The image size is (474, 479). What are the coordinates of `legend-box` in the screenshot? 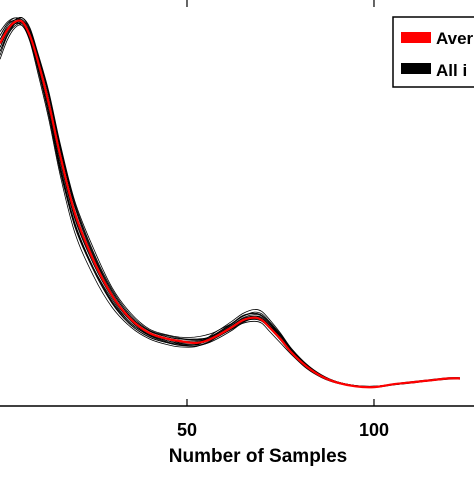 It's located at (433, 52).